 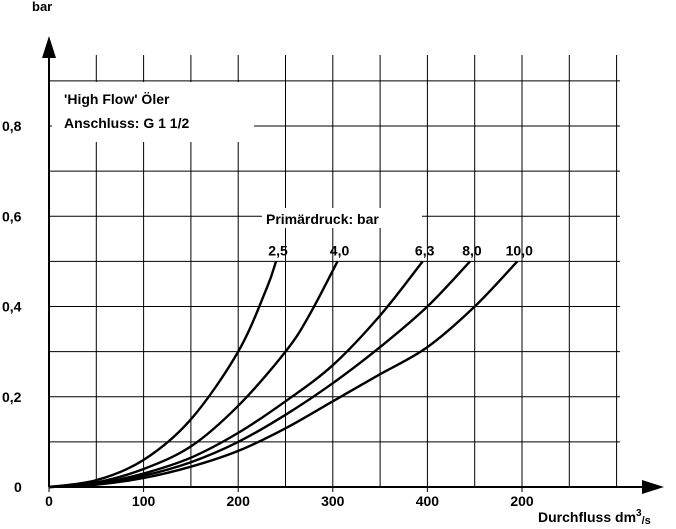 I want to click on x-axis-label-sup: 3, so click(x=639, y=513).